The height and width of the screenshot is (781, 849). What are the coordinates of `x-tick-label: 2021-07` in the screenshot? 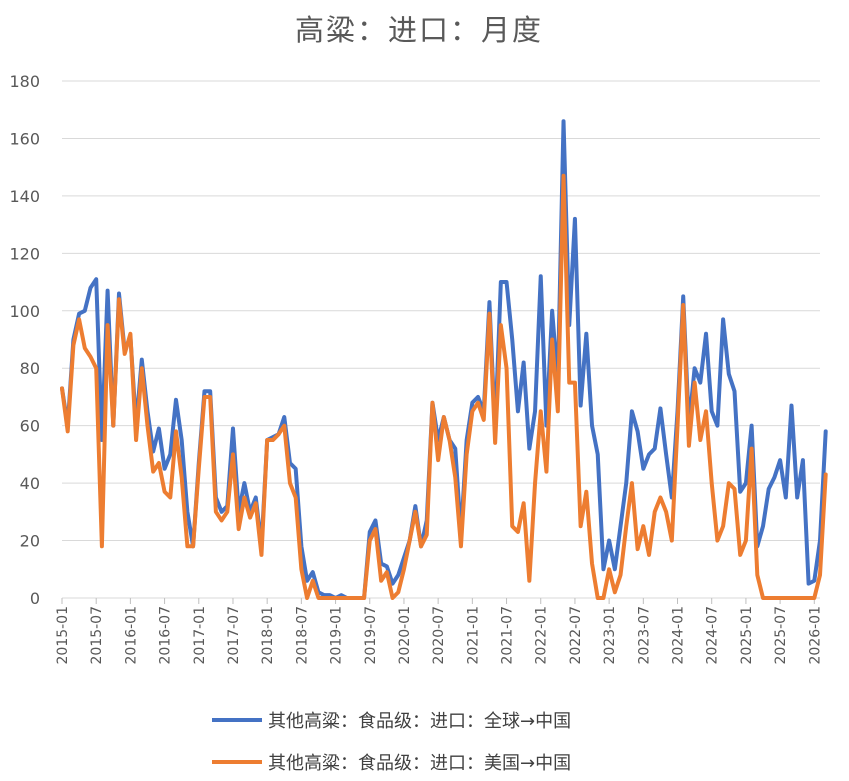 It's located at (508, 635).